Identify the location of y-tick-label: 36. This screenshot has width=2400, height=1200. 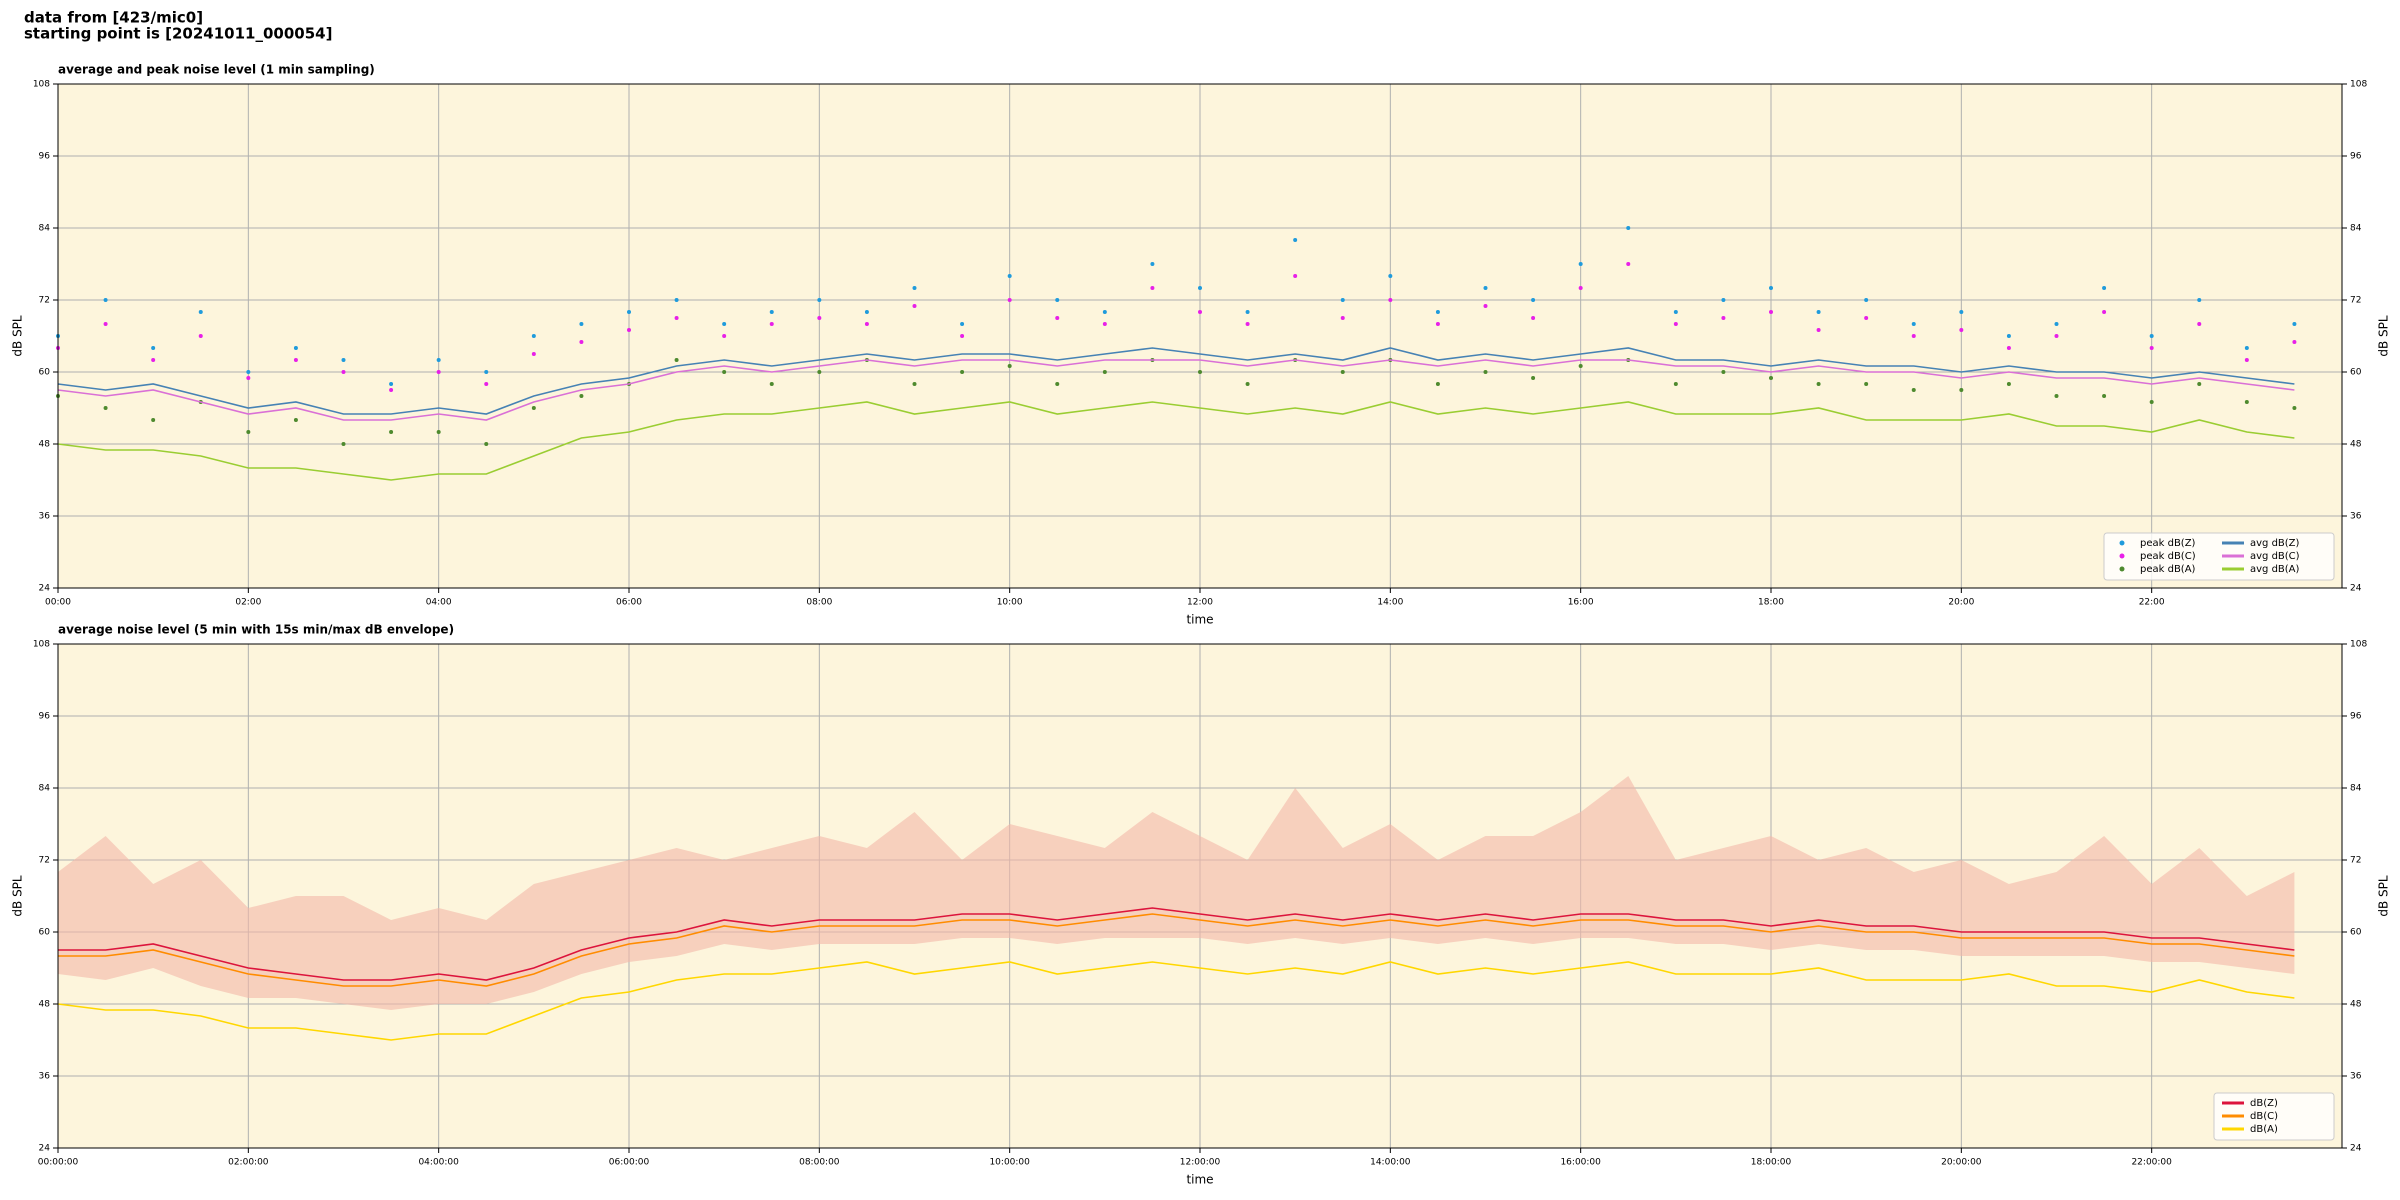
(45, 517).